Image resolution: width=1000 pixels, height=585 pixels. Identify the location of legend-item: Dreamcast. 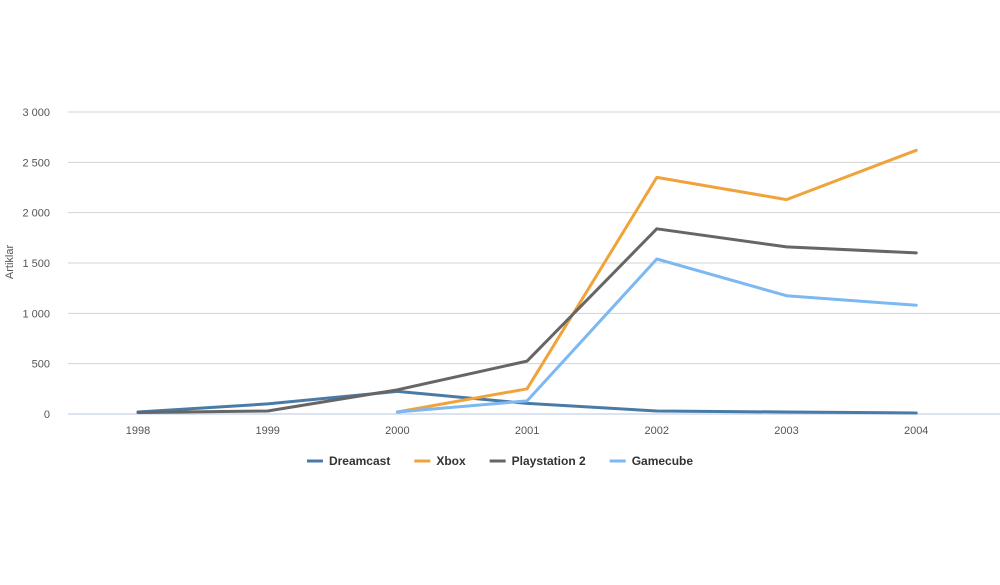
(348, 461).